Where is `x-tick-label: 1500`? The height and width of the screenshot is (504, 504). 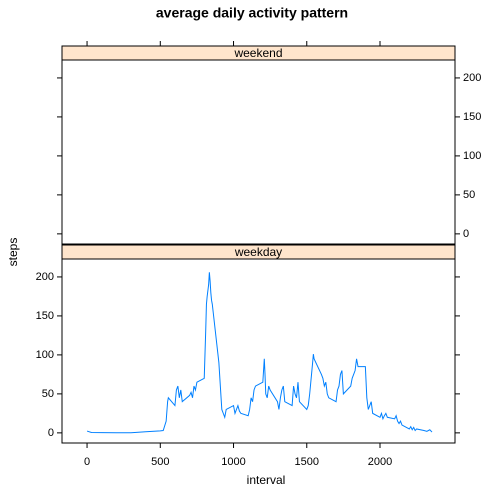
x-tick-label: 1500 is located at coordinates (307, 462).